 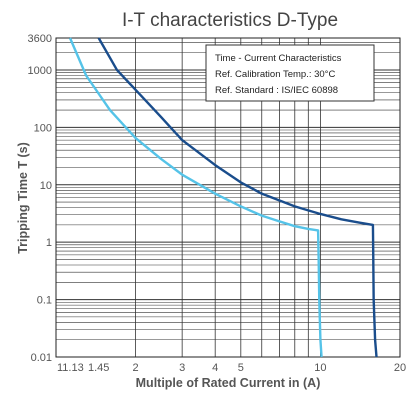 What do you see at coordinates (41, 358) in the screenshot?
I see `y-tick-label: 0.01` at bounding box center [41, 358].